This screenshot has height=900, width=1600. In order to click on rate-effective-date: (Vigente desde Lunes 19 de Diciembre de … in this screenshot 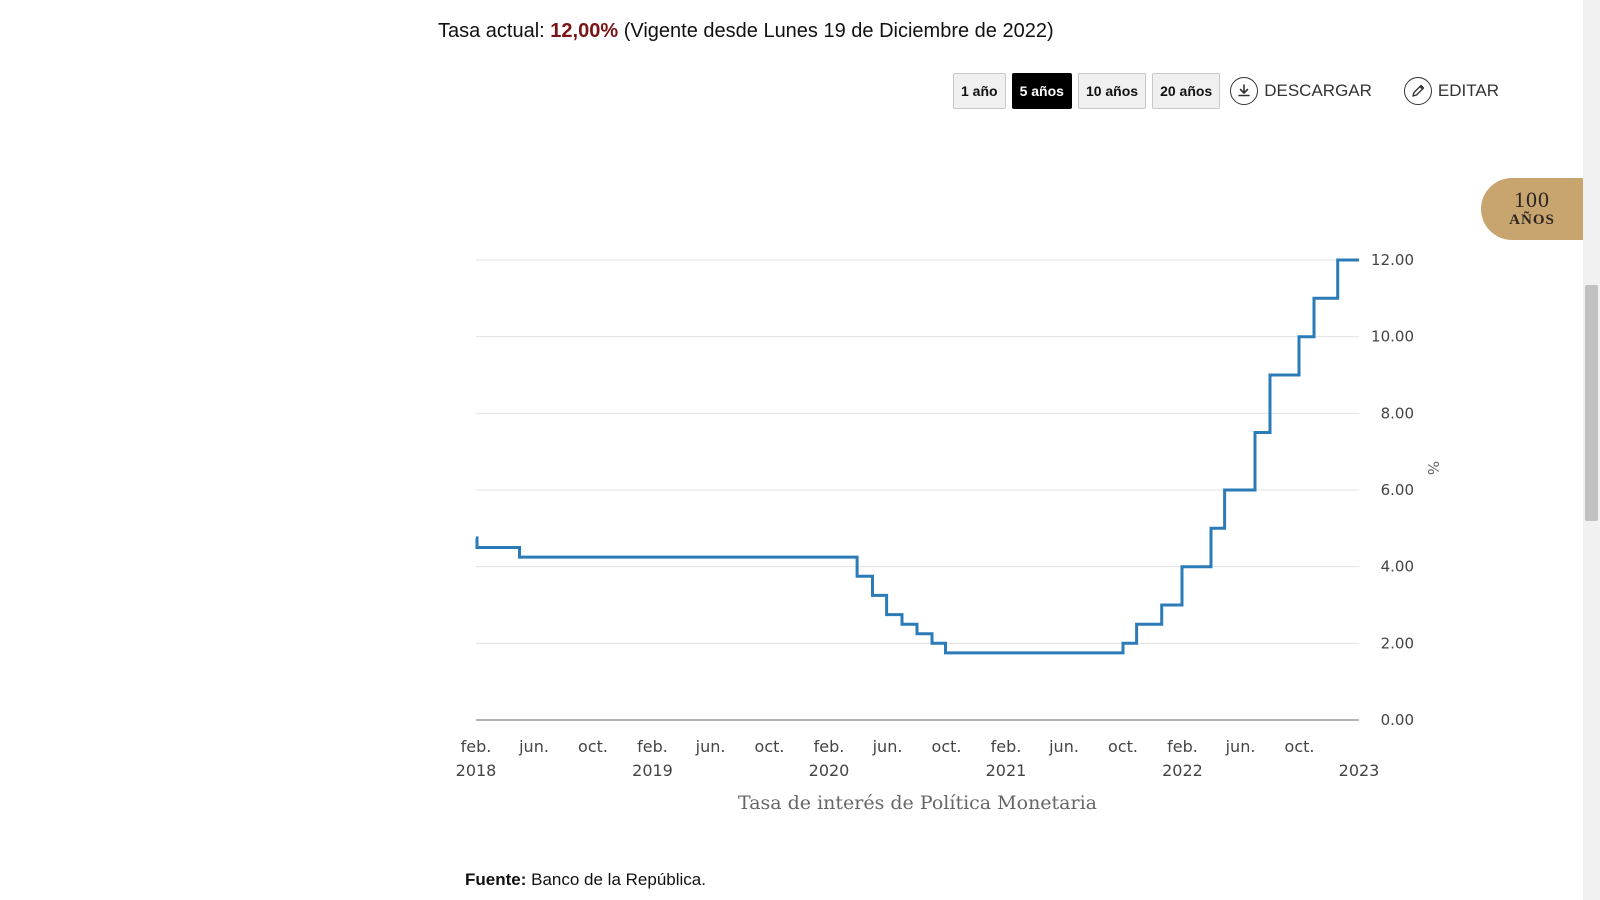, I will do `click(838, 31)`.